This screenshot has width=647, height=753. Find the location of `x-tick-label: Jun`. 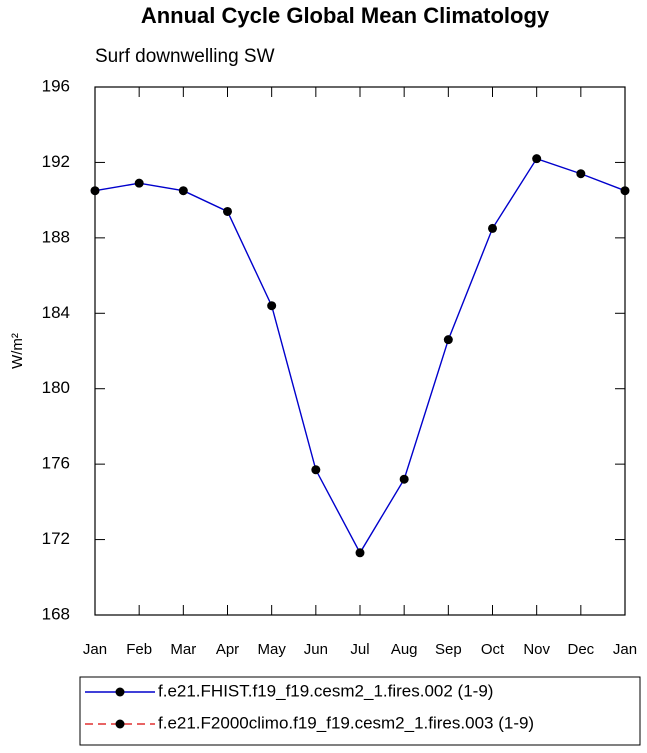

x-tick-label: Jun is located at coordinates (316, 649).